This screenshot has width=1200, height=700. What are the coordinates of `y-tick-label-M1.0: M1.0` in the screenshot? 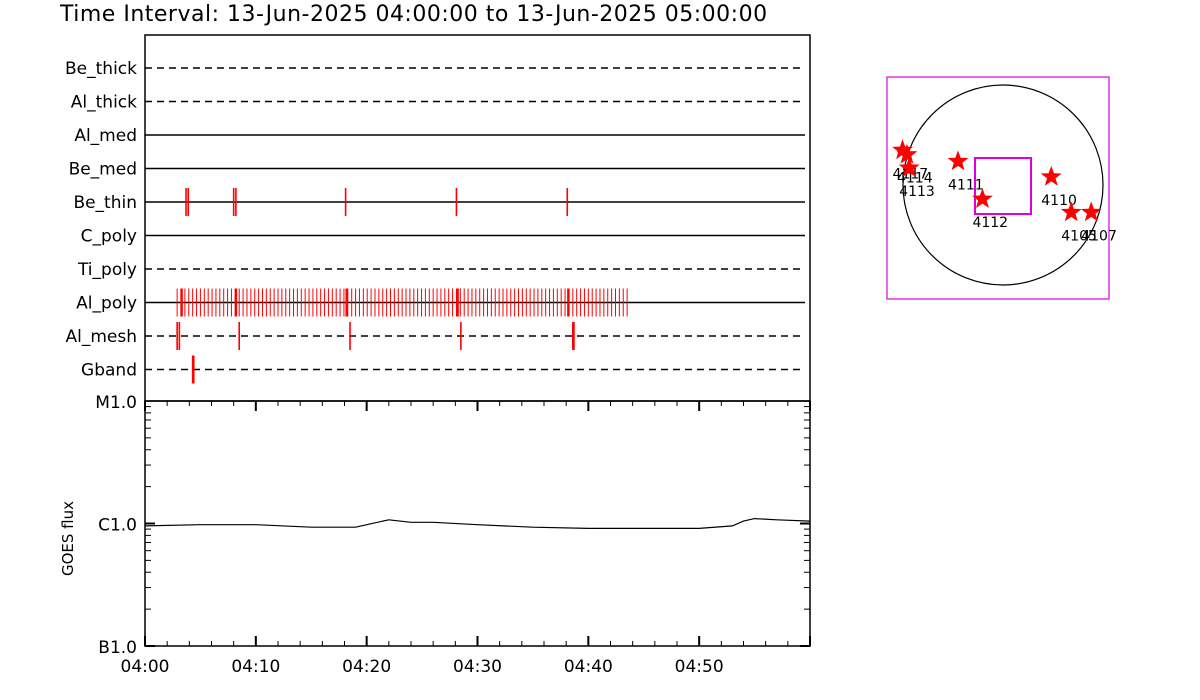 It's located at (116, 403).